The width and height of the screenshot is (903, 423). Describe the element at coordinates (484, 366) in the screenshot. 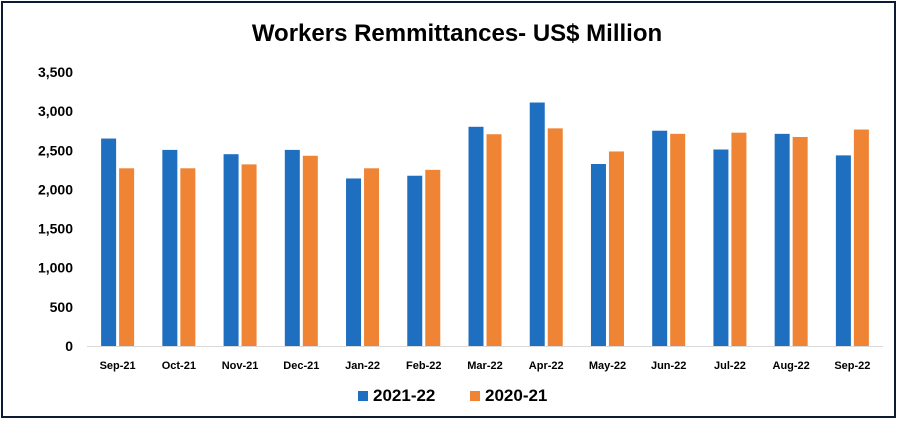

I see `x-tick-label: Mar-22` at that location.